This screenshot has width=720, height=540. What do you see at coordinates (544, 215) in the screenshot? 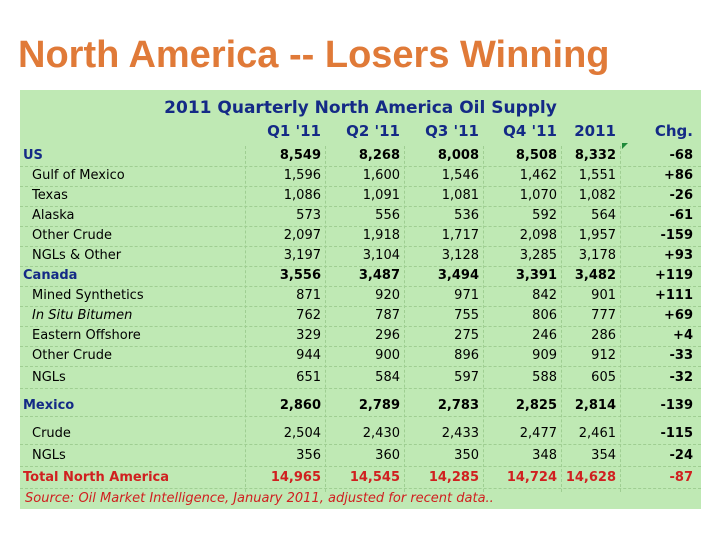
I see `table-cell: 592` at bounding box center [544, 215].